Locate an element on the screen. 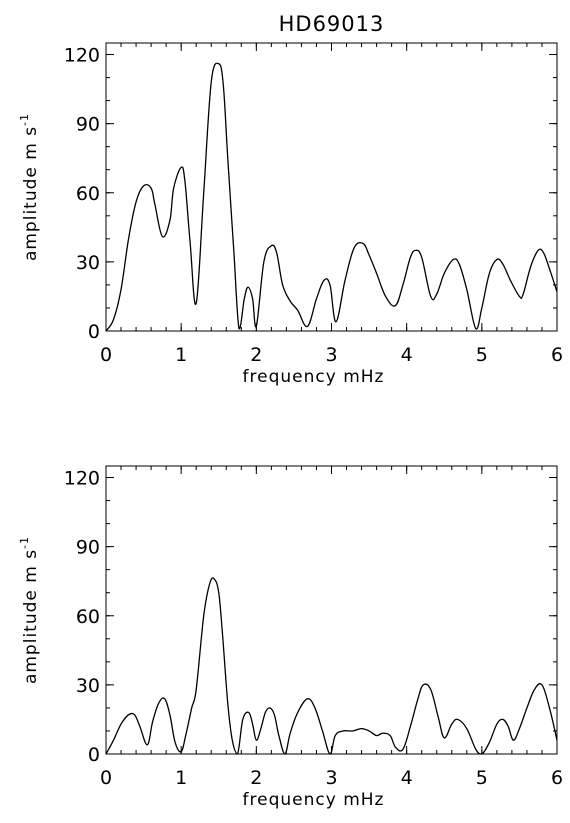 This screenshot has width=570, height=823. chart-title: HD69013 is located at coordinates (332, 24).